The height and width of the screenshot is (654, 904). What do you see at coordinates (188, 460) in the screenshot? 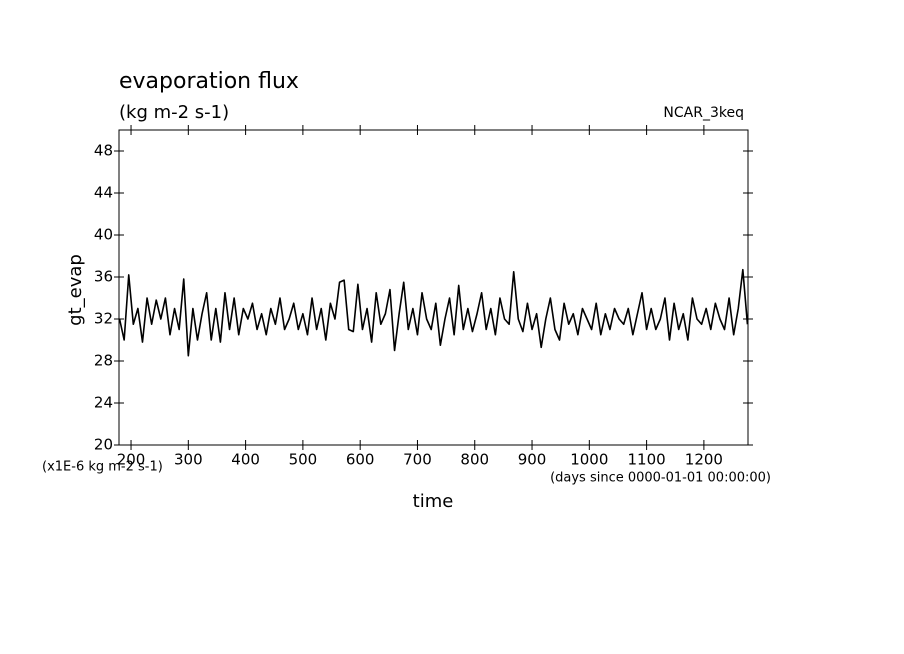
I see `x-tick-label: 300` at bounding box center [188, 460].